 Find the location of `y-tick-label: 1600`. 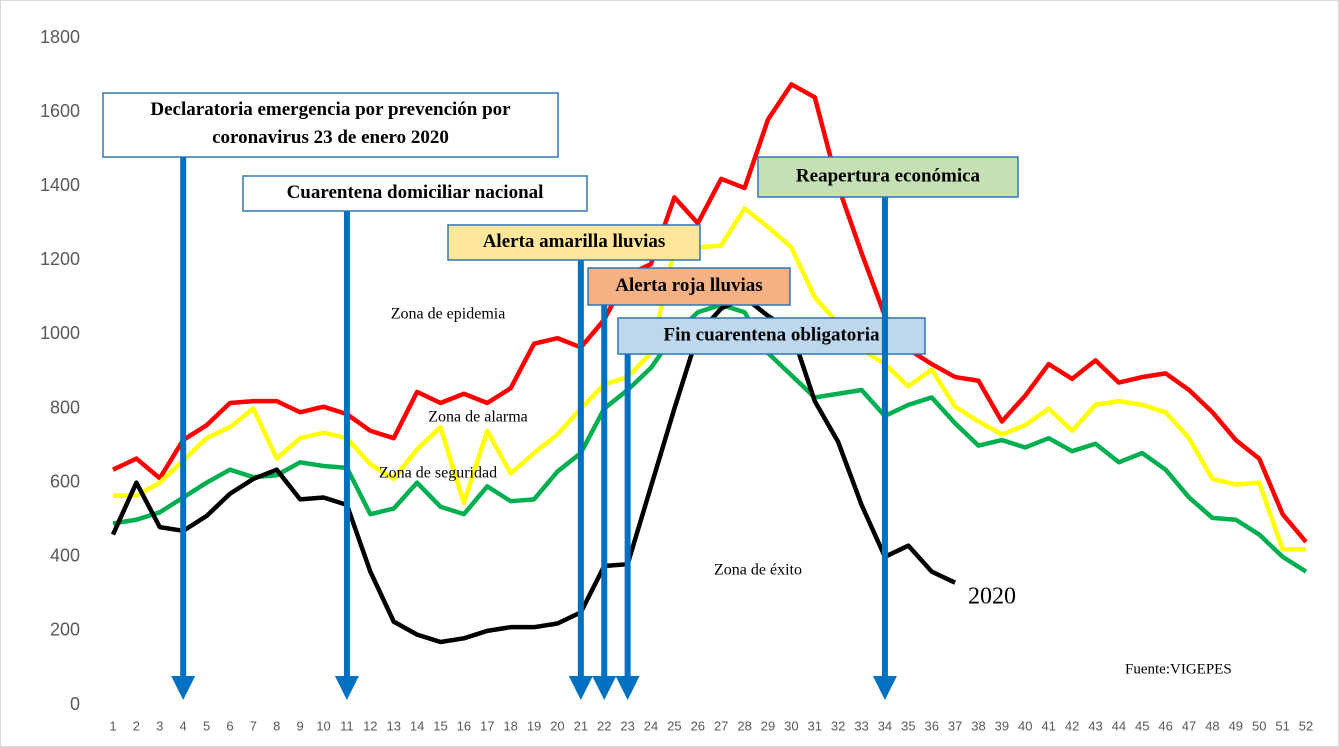

y-tick-label: 1600 is located at coordinates (60, 111).